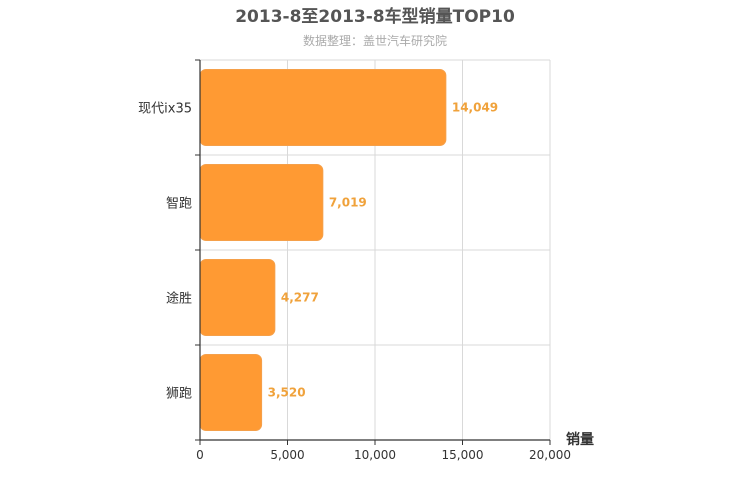 The width and height of the screenshot is (750, 500). I want to click on x-axis-title: 销量, so click(580, 439).